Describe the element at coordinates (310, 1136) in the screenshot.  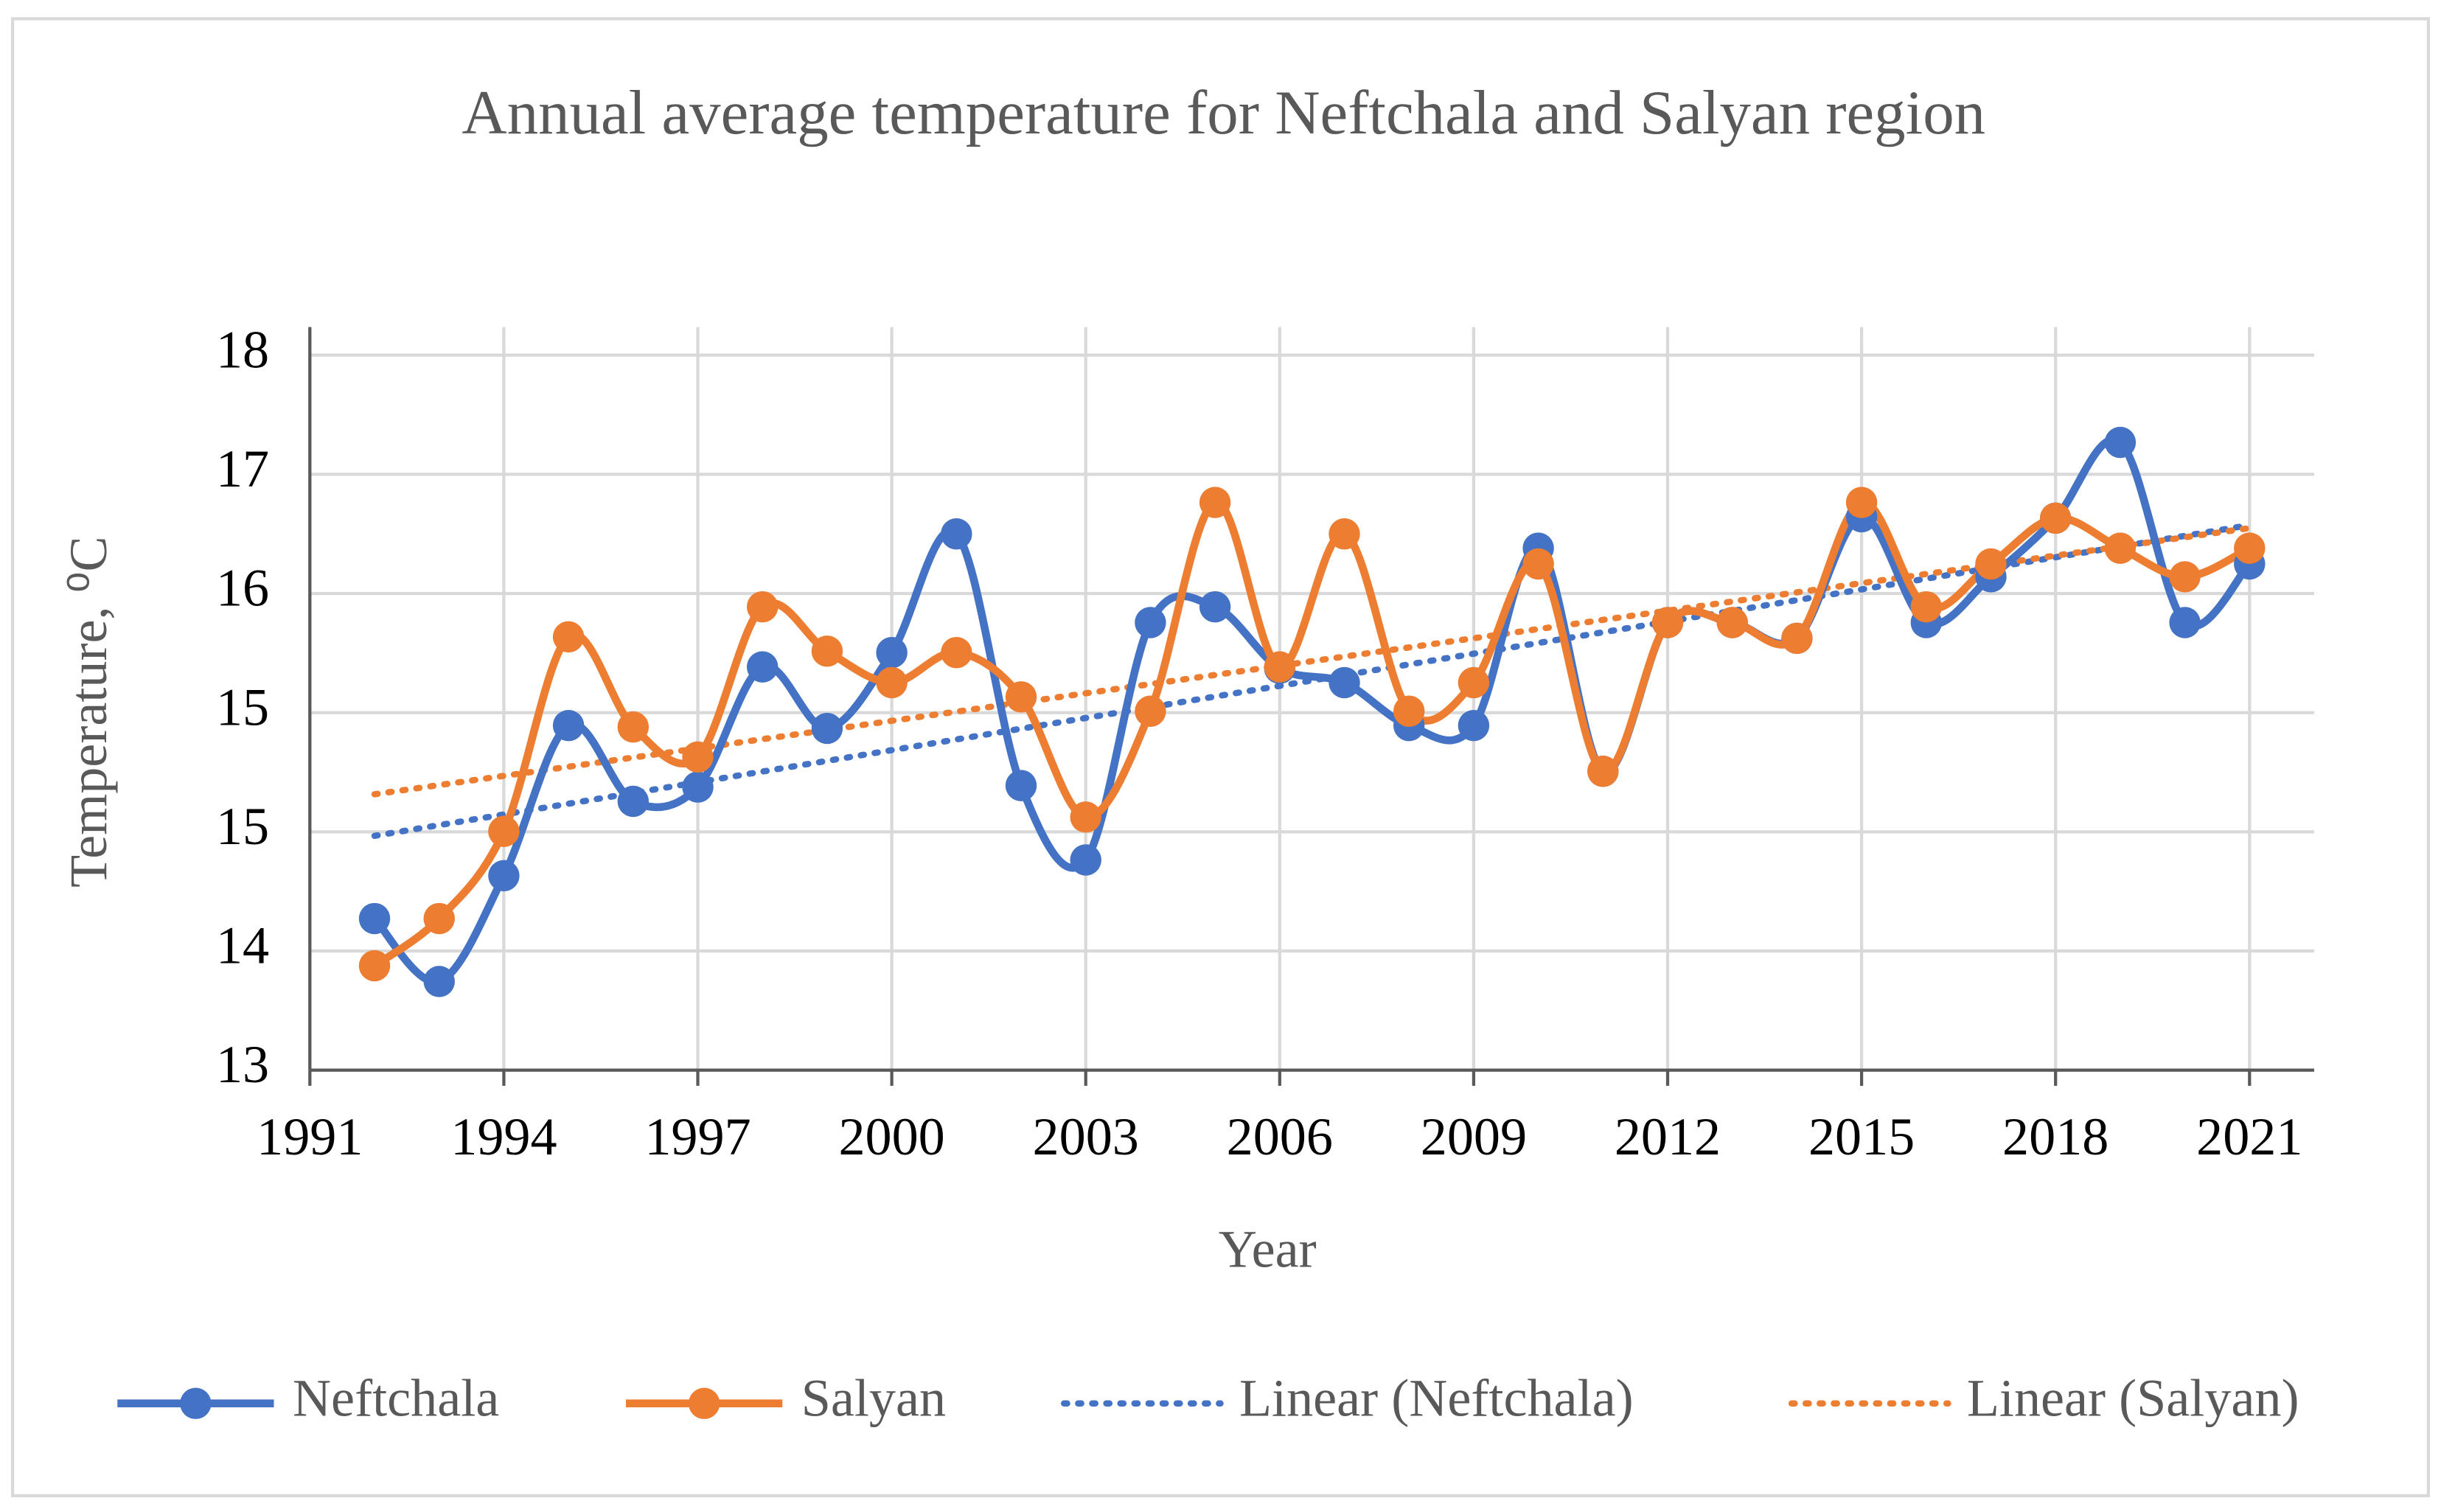
I see `x-tick-label: 1991` at that location.